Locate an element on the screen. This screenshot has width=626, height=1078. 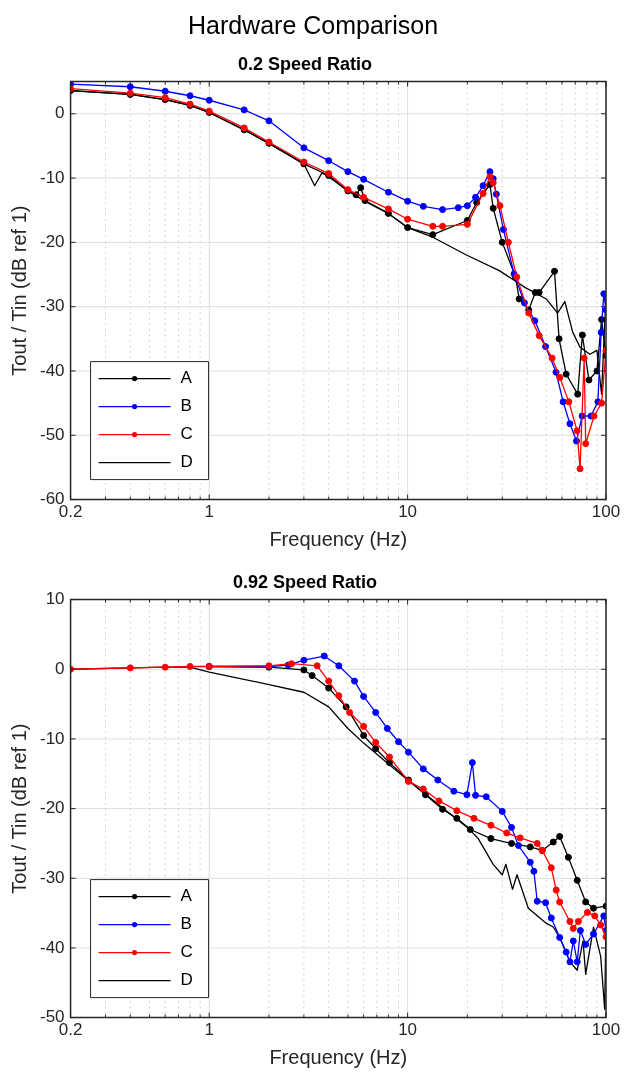
chart-subtitle: 0.2 Speed Ratio is located at coordinates (305, 63).